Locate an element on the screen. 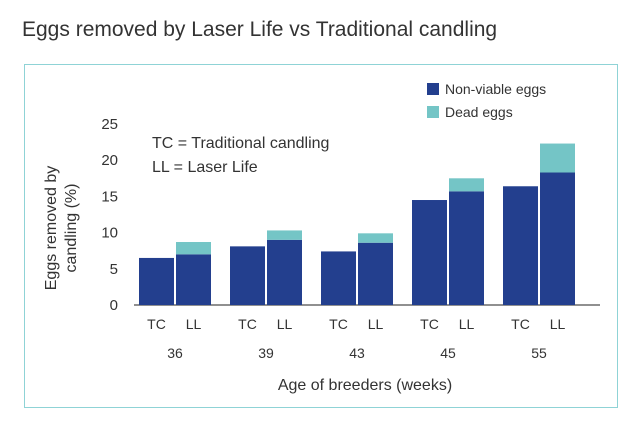 This screenshot has height=446, width=625. bar-dead-45-ll is located at coordinates (466, 185).